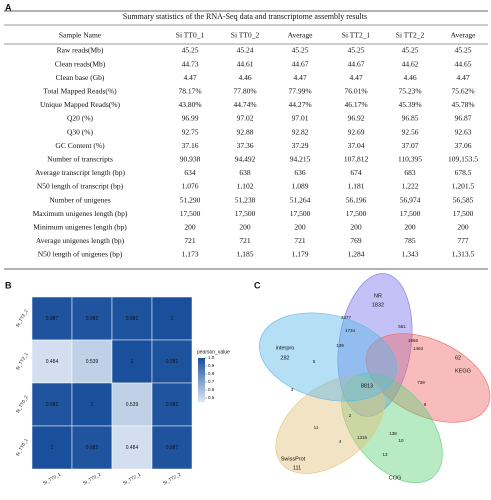 The height and width of the screenshot is (500, 491). Describe the element at coordinates (413, 340) in the screenshot. I see `region-count: 1966` at that location.